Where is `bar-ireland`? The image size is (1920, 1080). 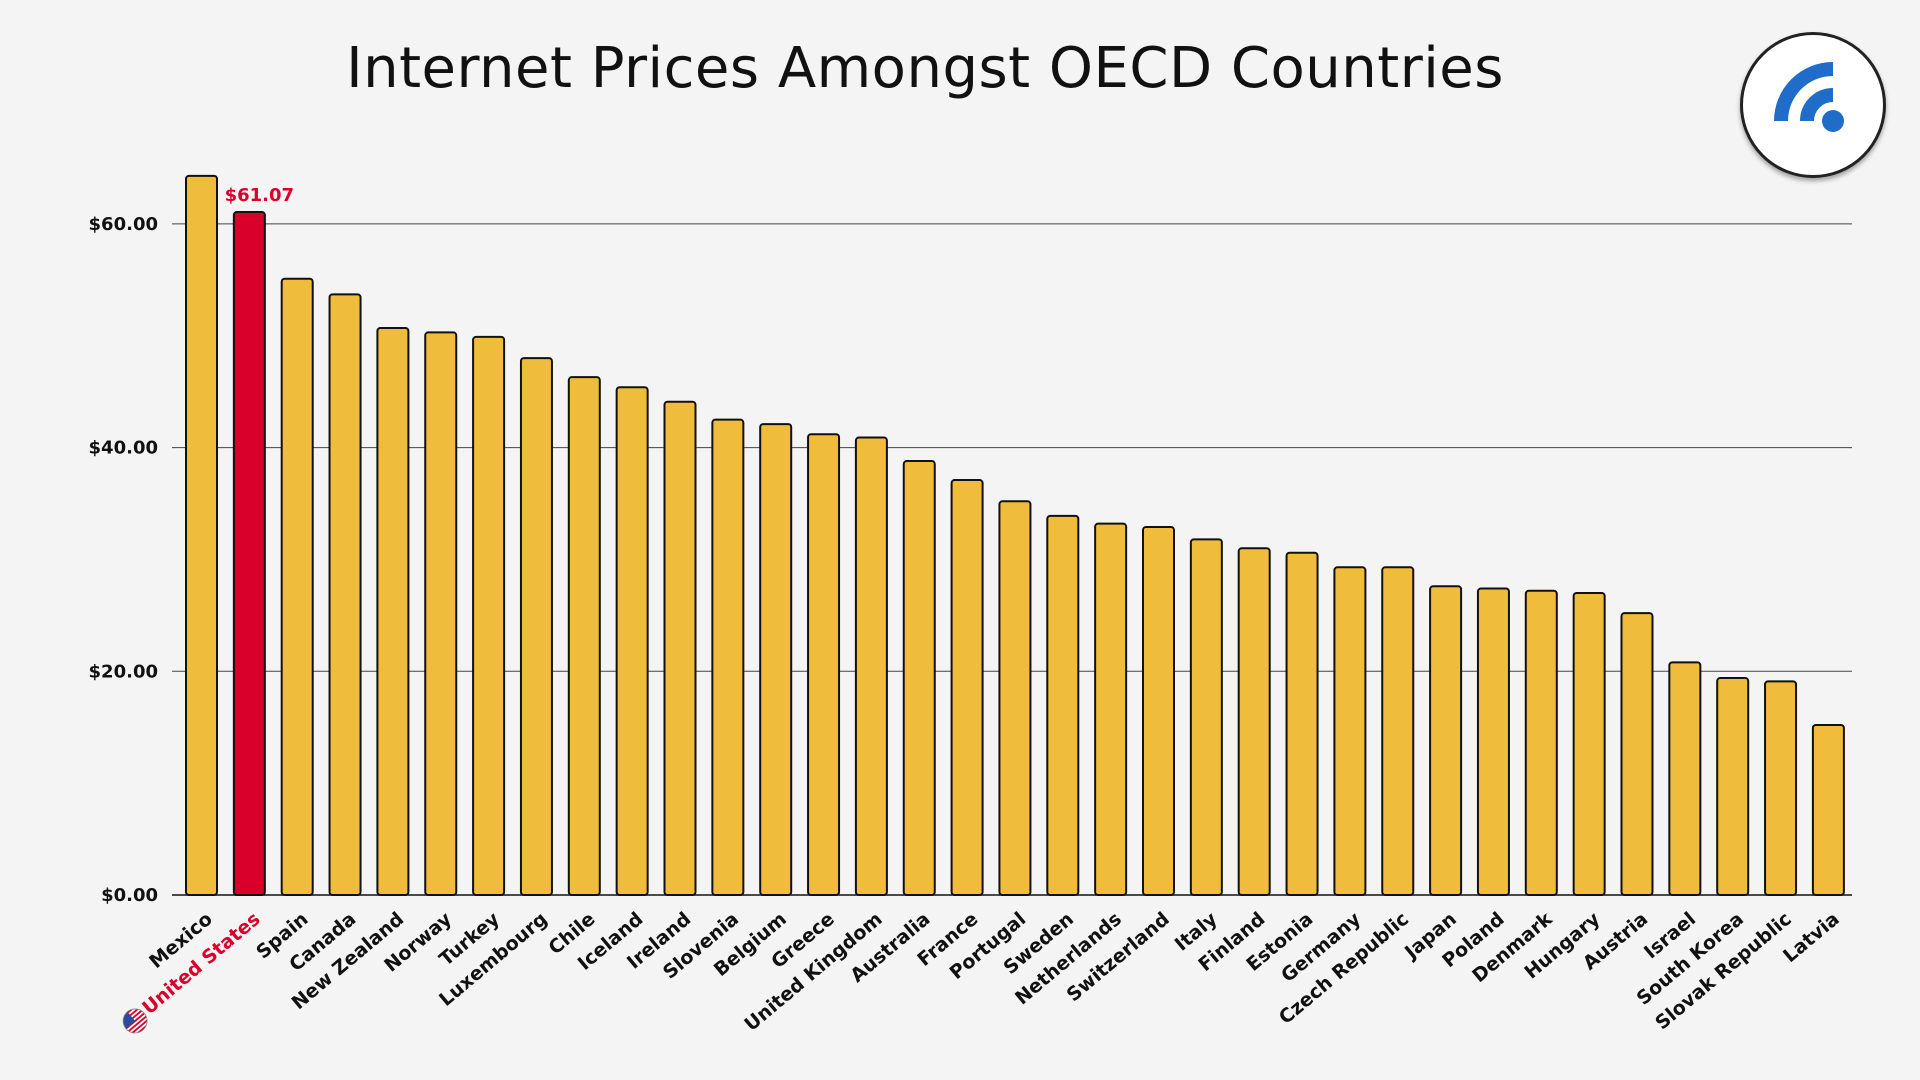
bar-ireland is located at coordinates (680, 648).